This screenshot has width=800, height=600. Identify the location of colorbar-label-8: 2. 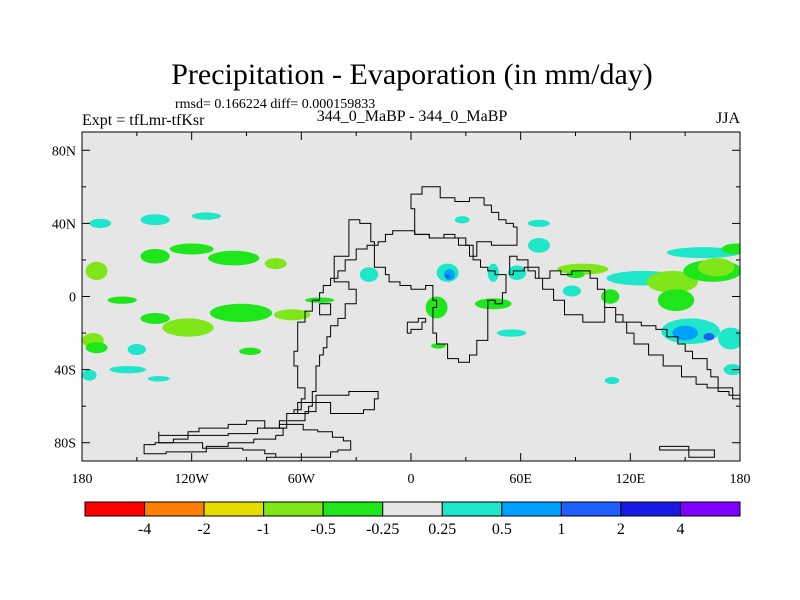
(621, 529).